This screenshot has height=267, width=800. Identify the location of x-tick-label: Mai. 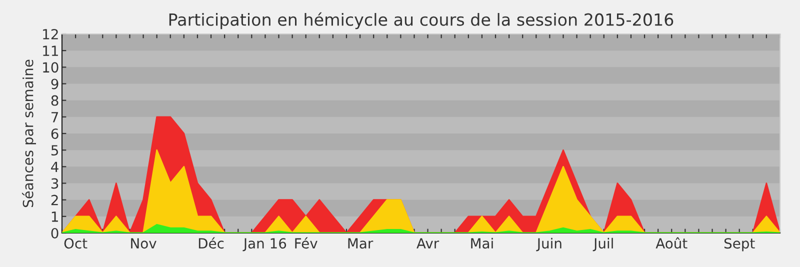
(482, 243).